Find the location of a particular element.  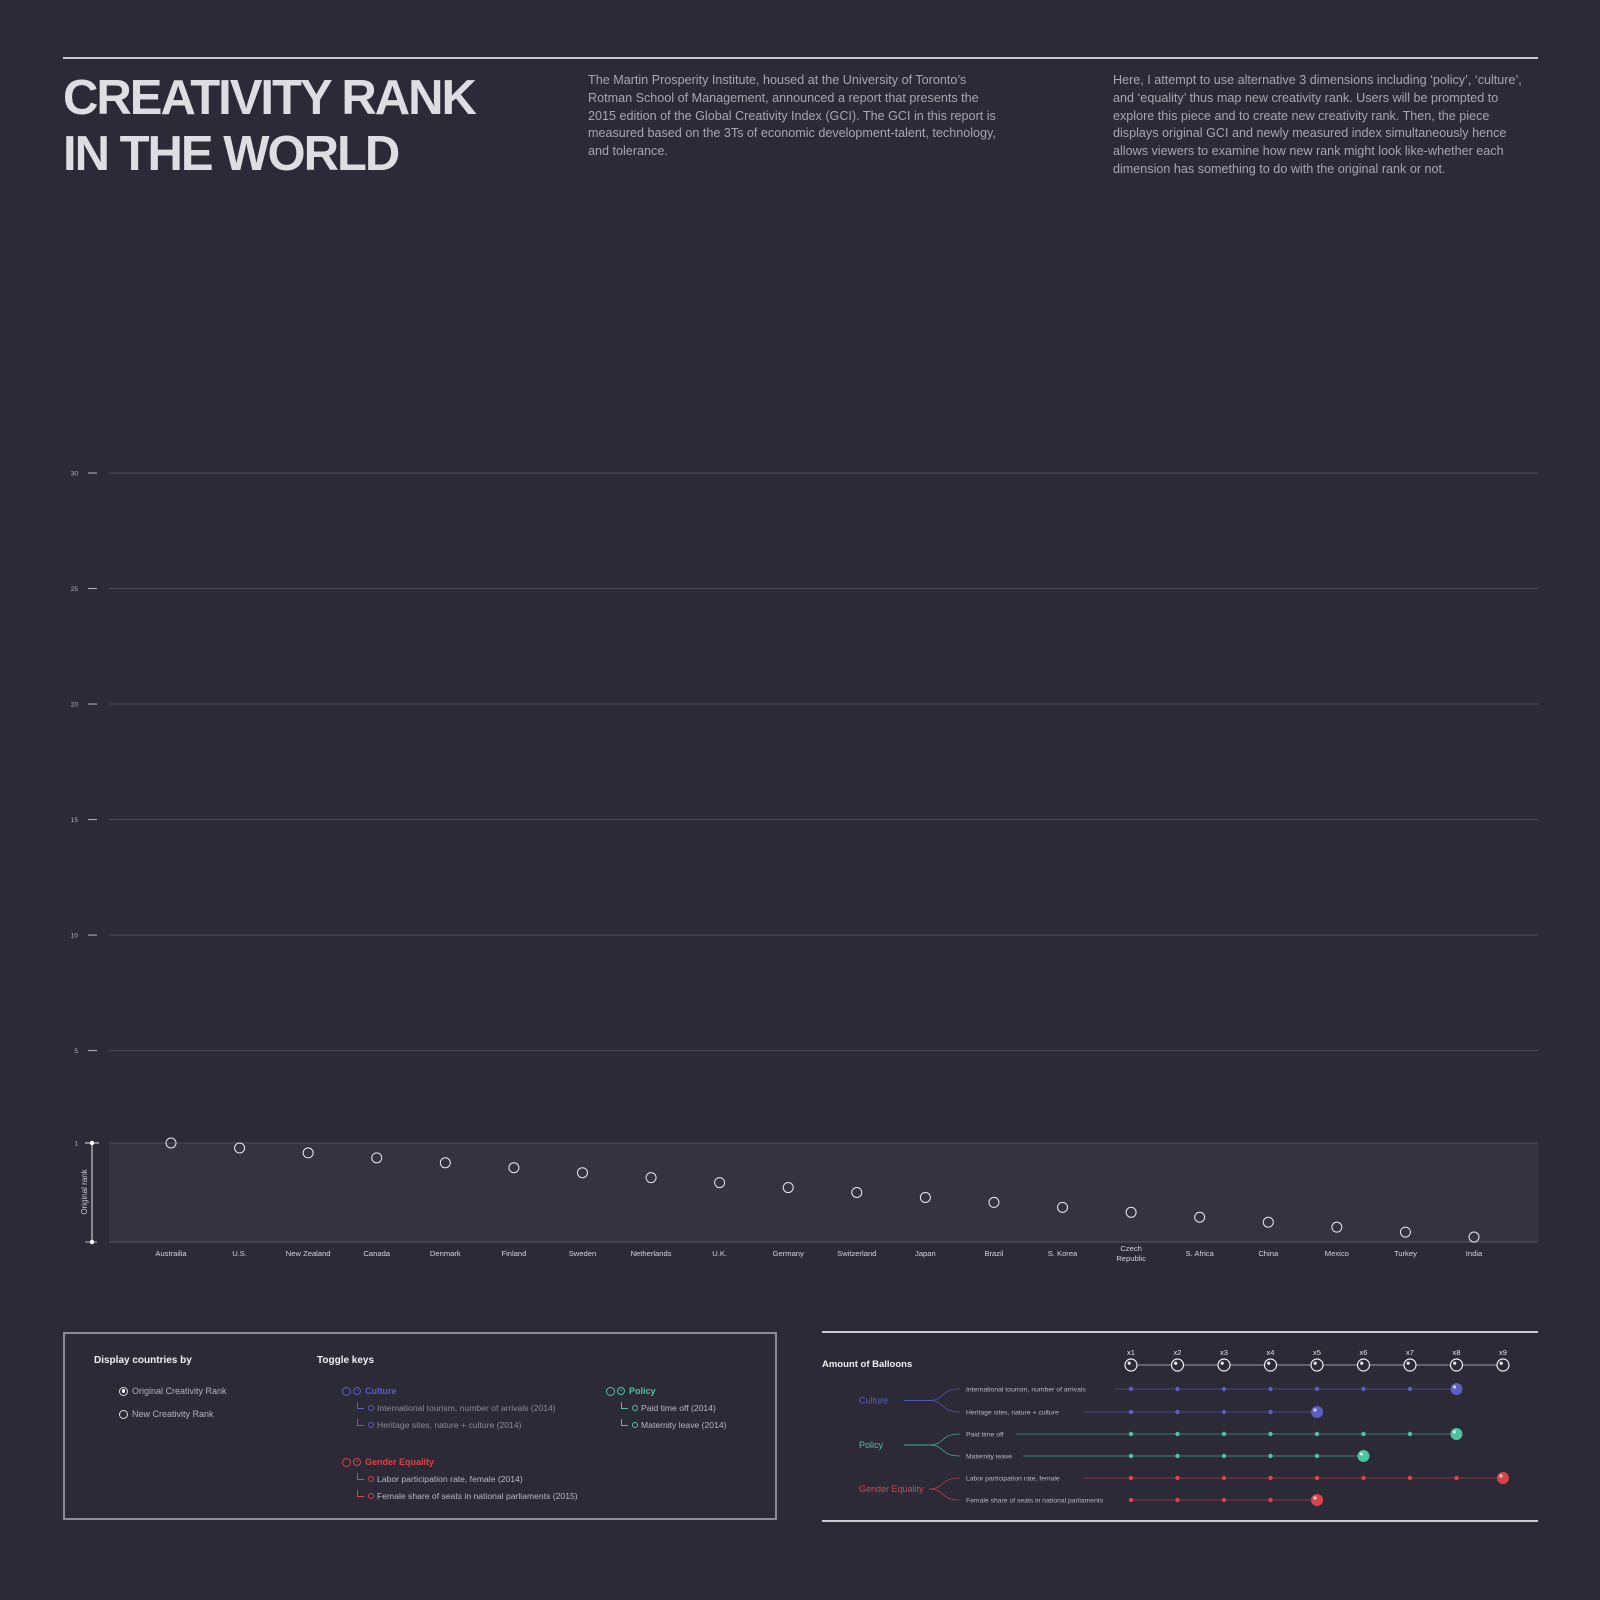

group-label: Policy is located at coordinates (642, 1391).